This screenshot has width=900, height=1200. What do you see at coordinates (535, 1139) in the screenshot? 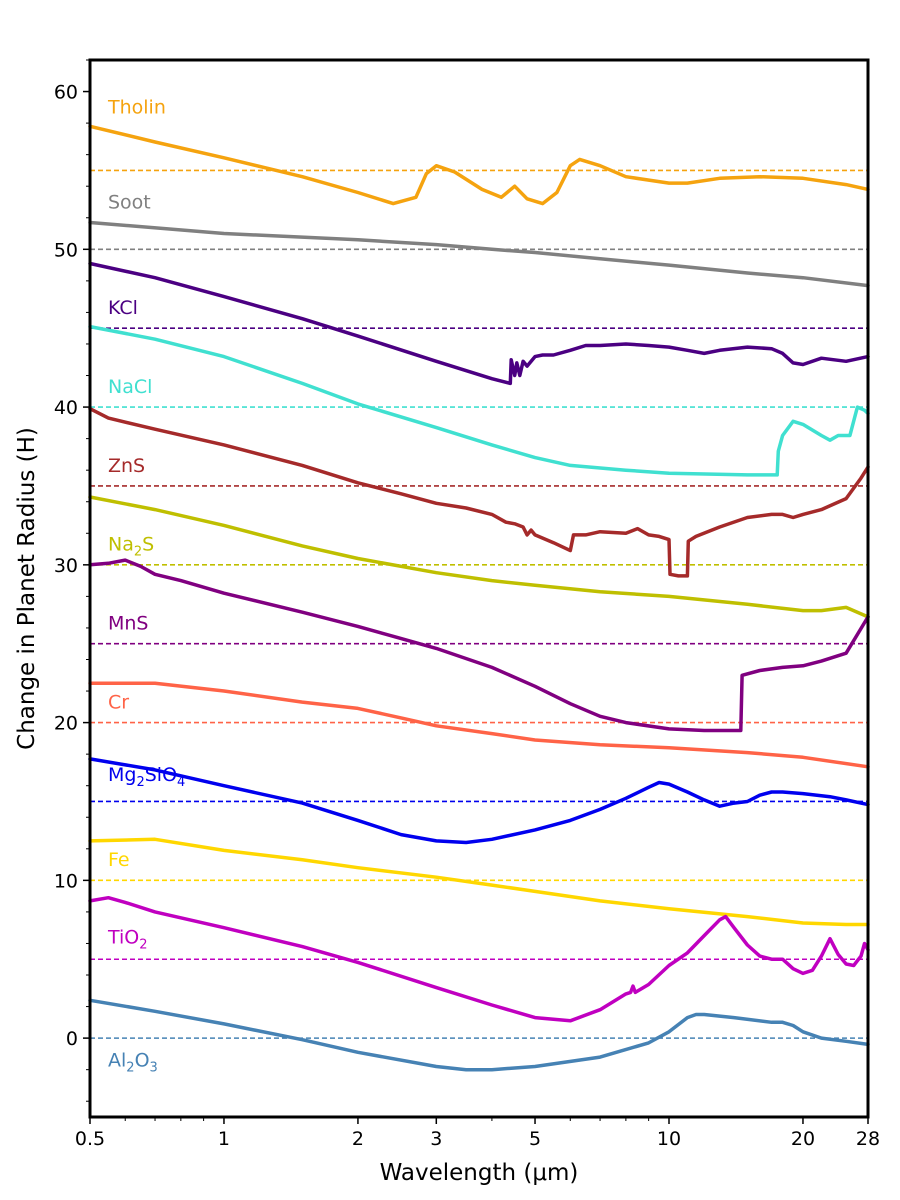
I see `x-tick-label: 5` at bounding box center [535, 1139].